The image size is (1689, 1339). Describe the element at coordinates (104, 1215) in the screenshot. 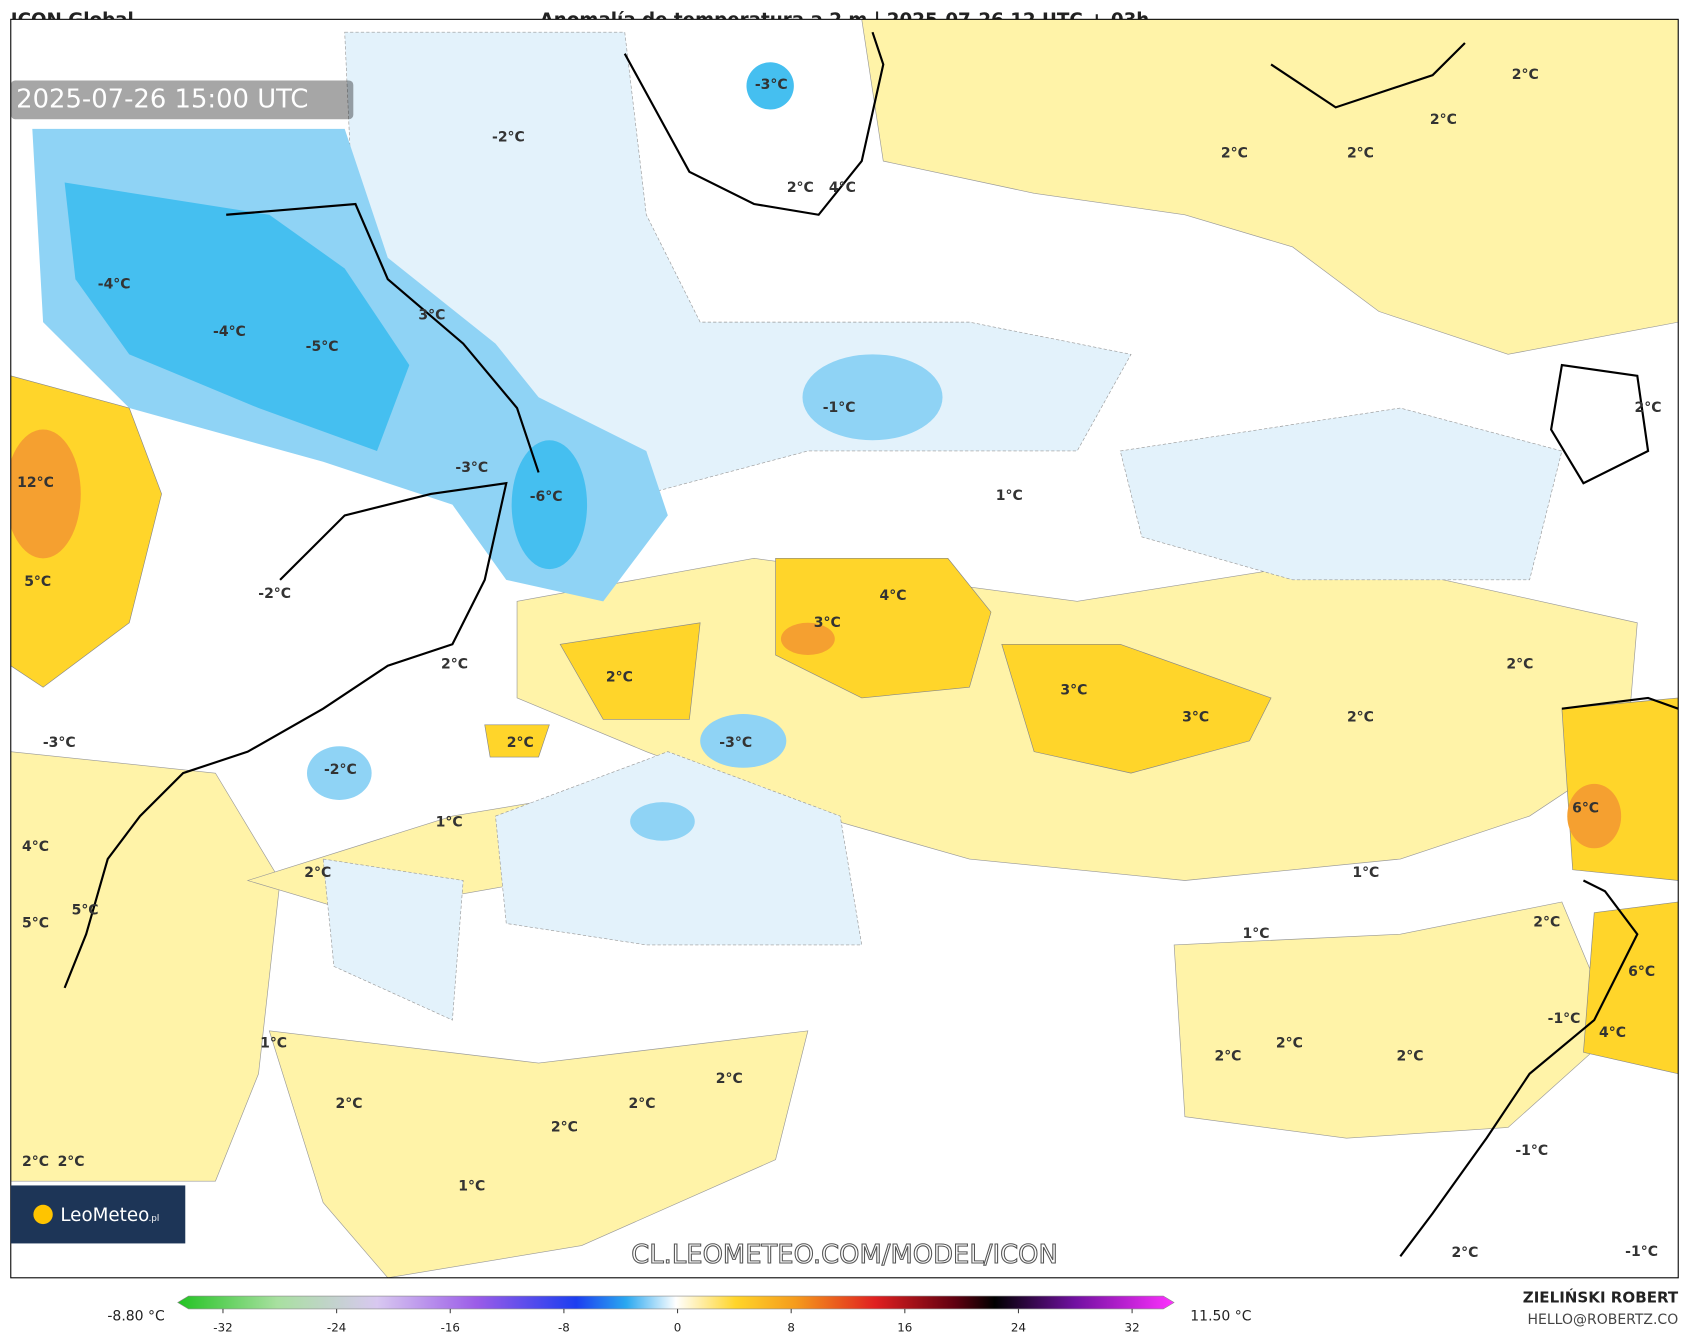

I see `logo-name: LeoMeteo` at that location.